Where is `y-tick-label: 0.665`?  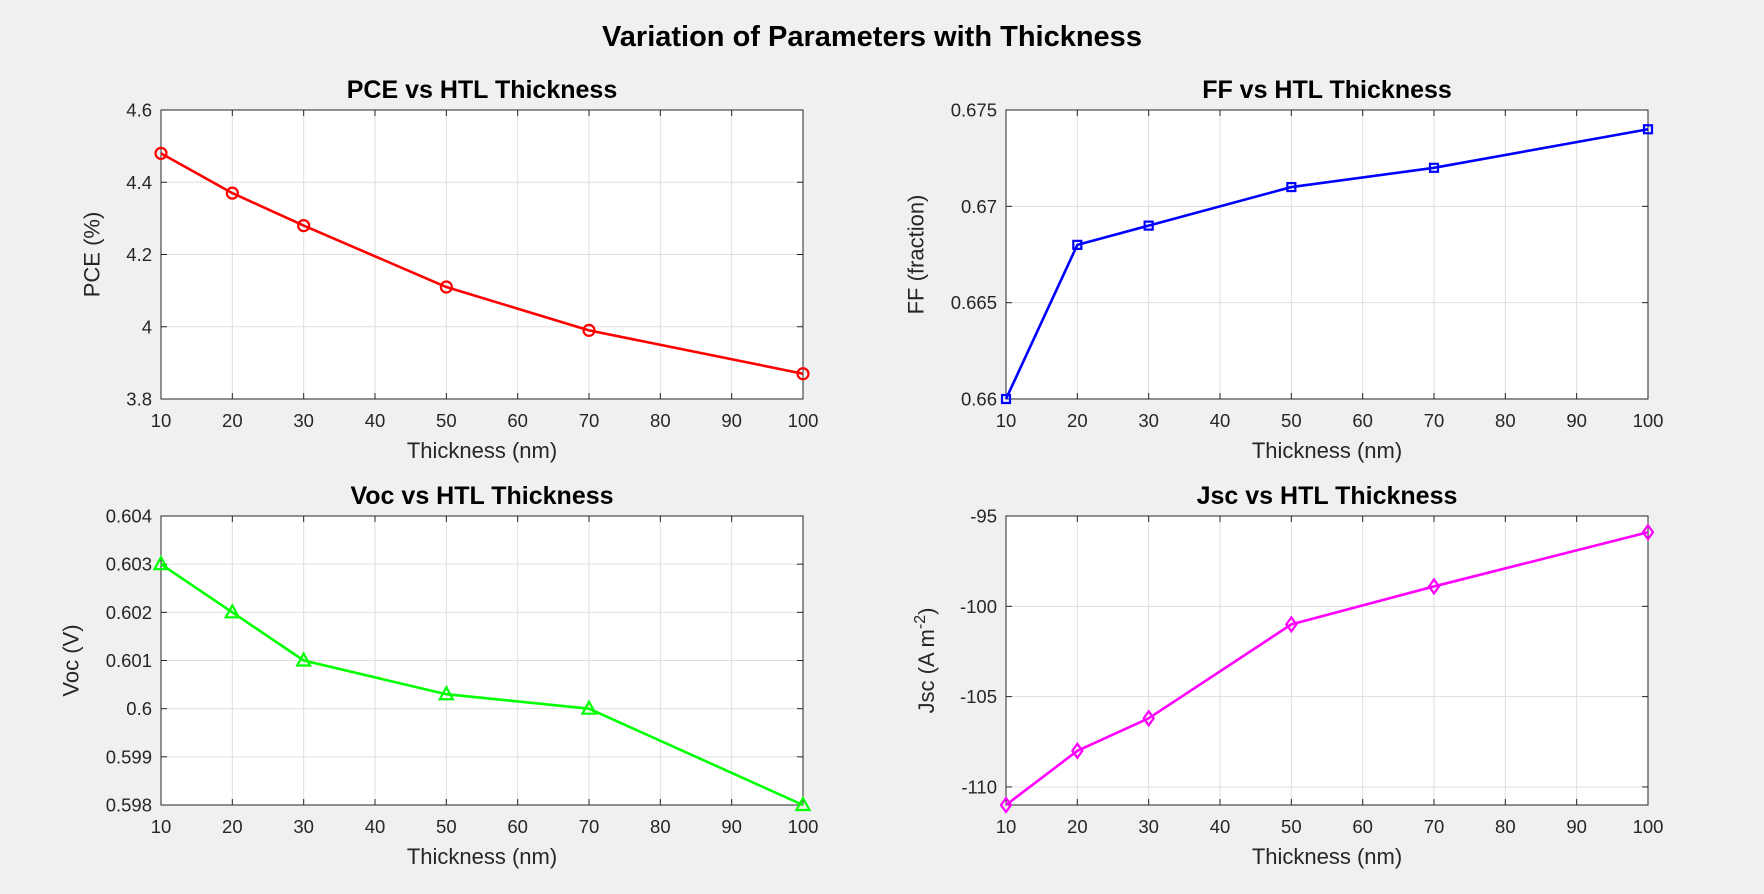
y-tick-label: 0.665 is located at coordinates (974, 302).